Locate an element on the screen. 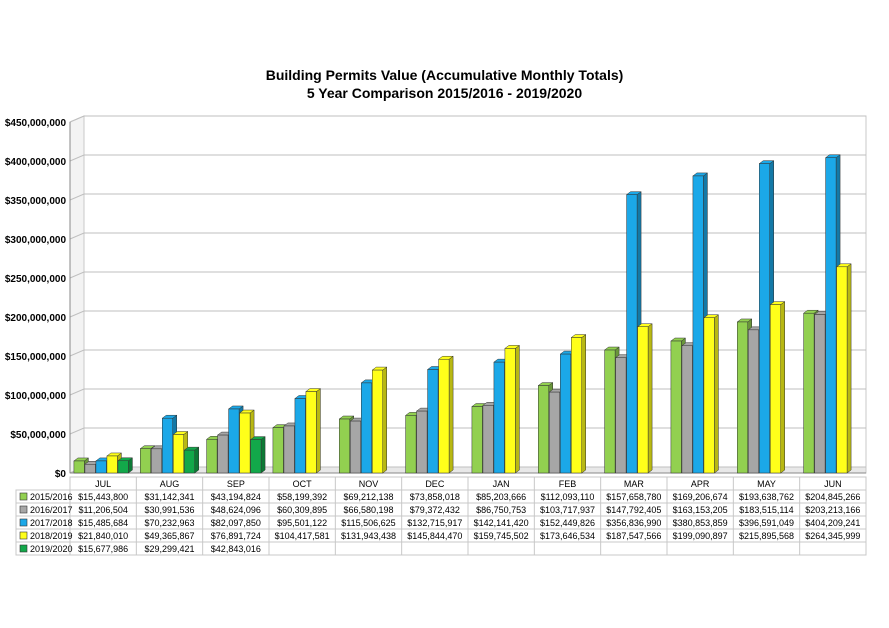 The height and width of the screenshot is (628, 889). data-table-value: $11,206,504 is located at coordinates (102, 510).